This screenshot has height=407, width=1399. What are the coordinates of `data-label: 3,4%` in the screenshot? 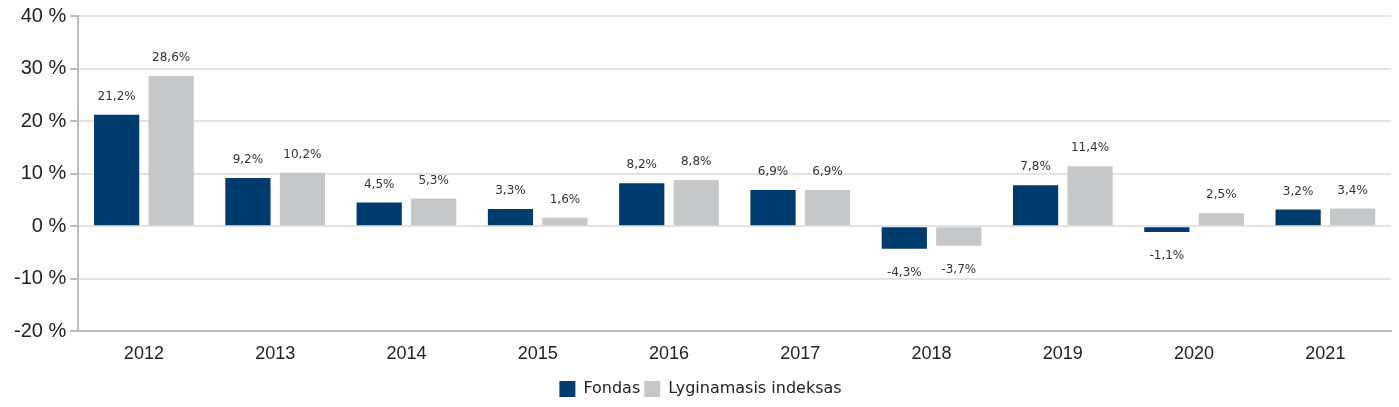 It's located at (1352, 189).